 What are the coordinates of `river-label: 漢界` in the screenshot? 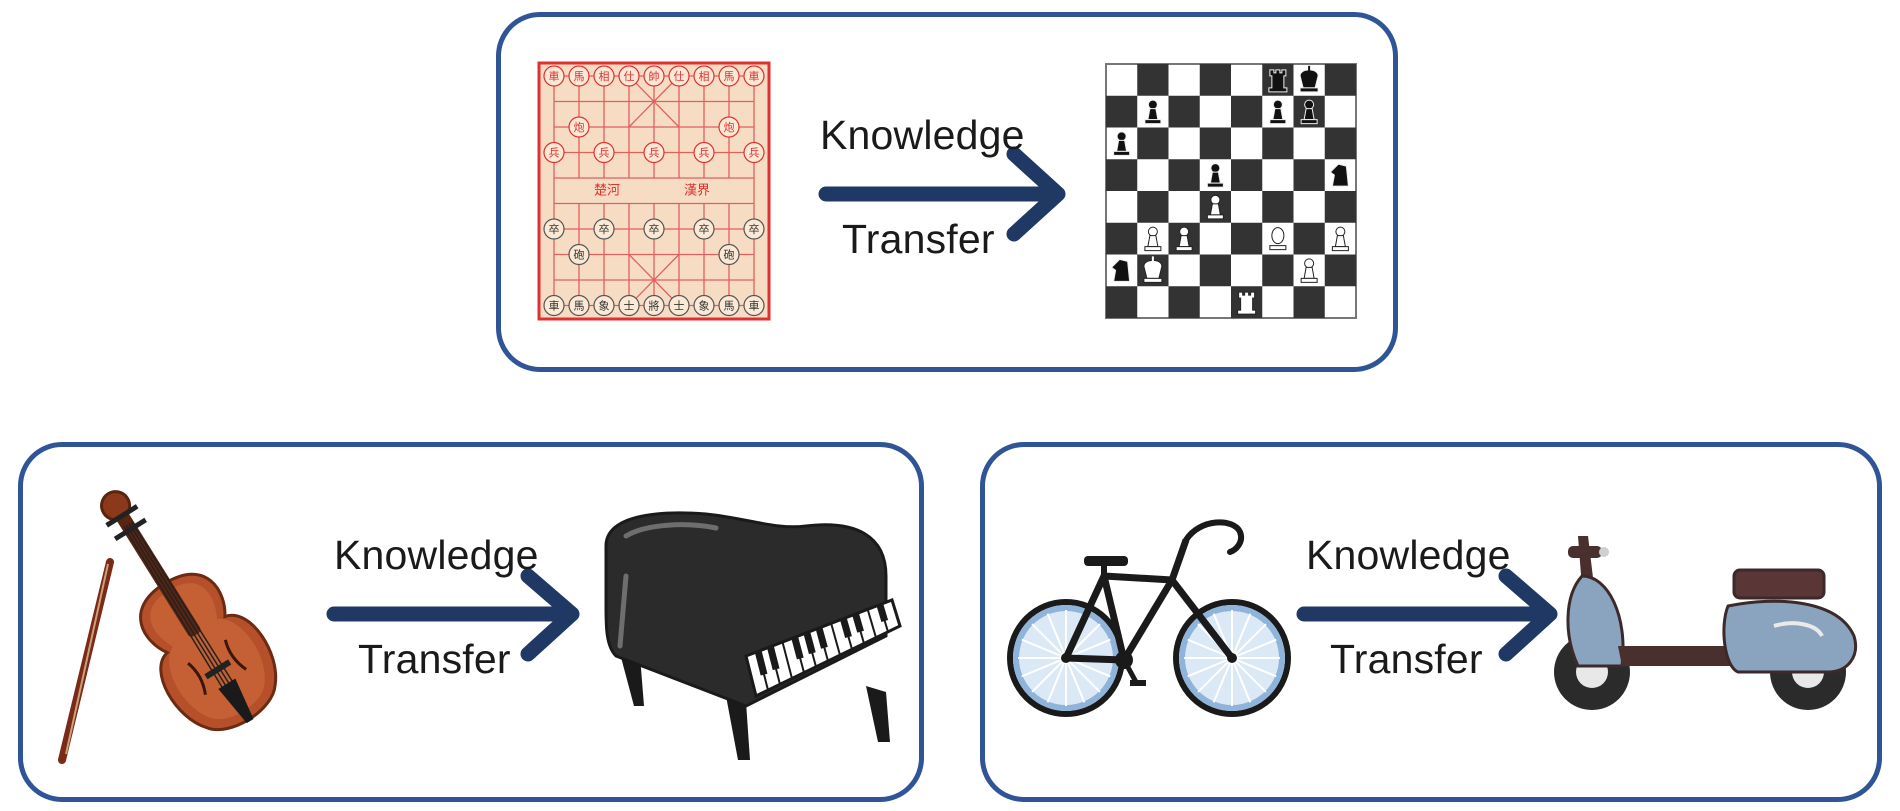 It's located at (697, 191).